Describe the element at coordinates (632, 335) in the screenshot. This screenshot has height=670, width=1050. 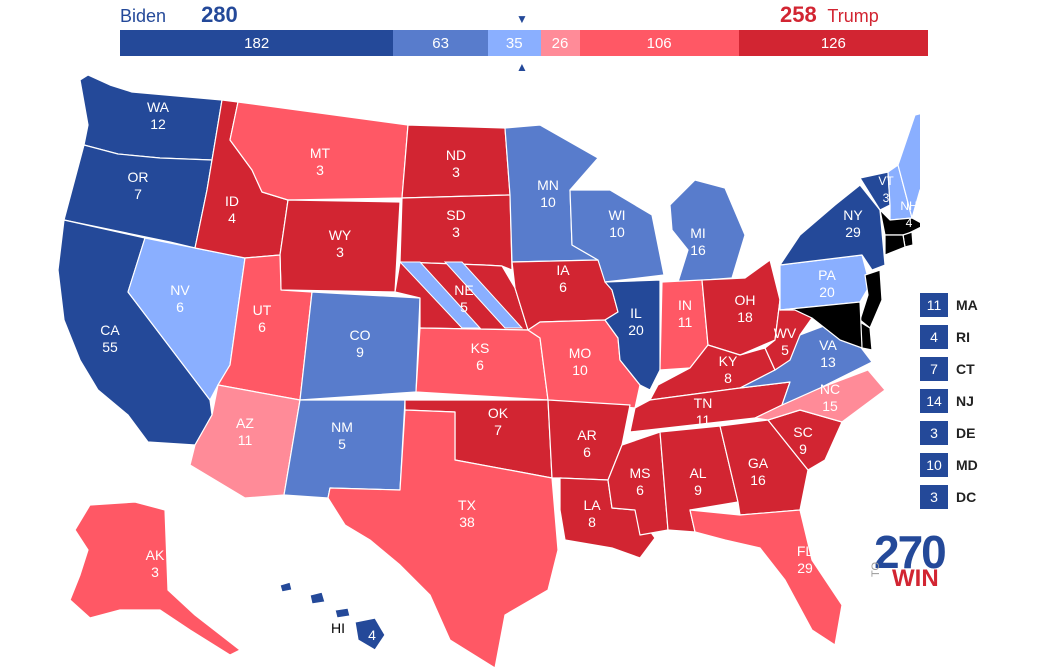
I see `state-IL` at that location.